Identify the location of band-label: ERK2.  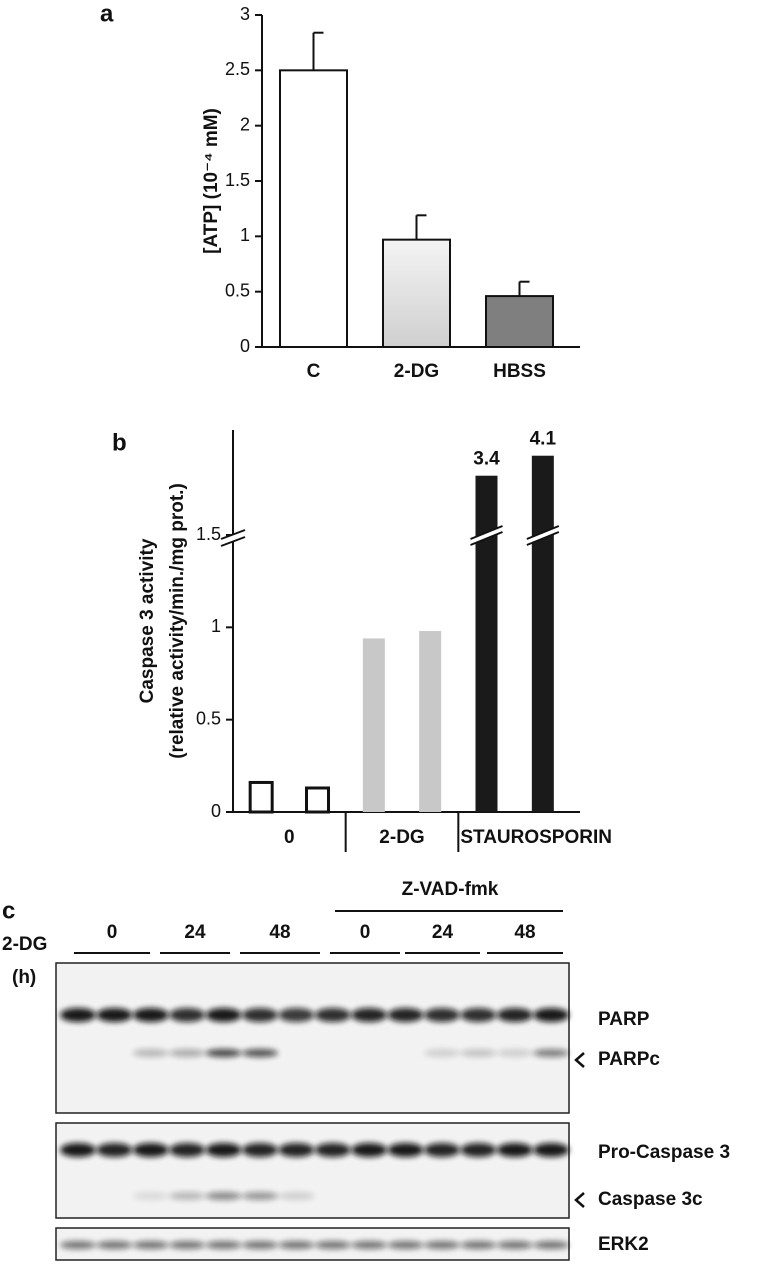
(623, 1244).